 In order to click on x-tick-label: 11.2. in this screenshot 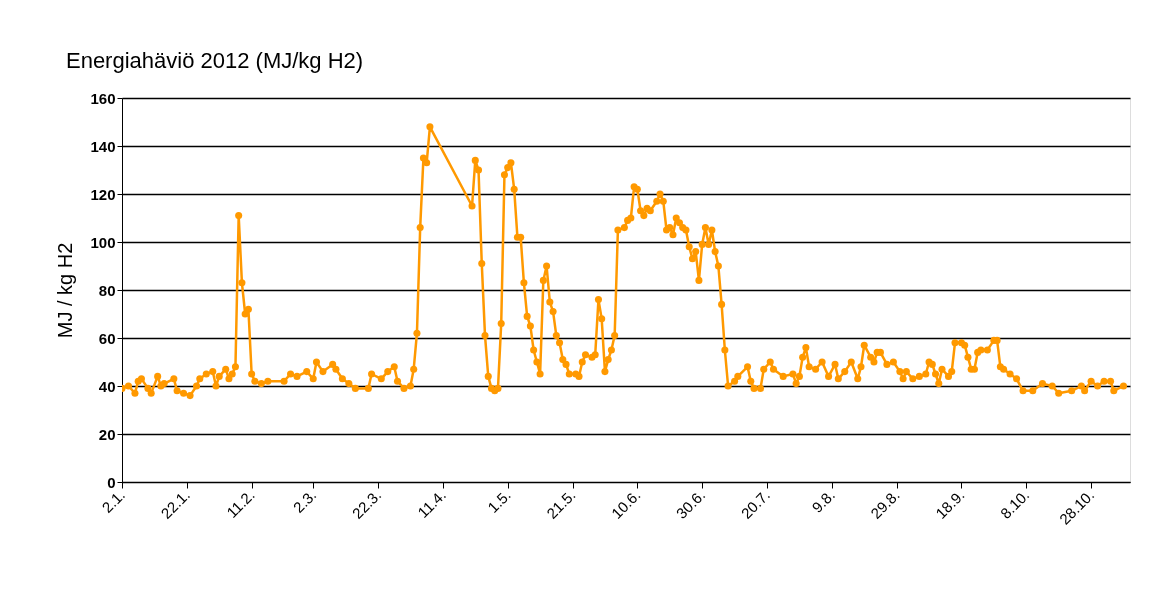, I will do `click(240, 503)`.